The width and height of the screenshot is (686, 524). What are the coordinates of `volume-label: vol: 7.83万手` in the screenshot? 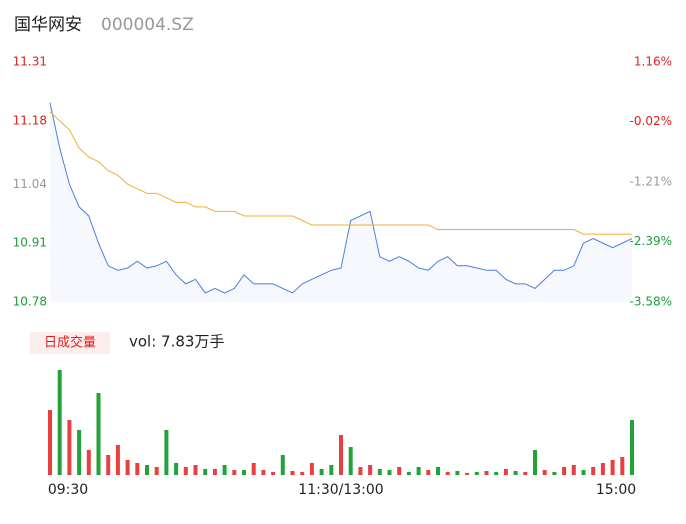 It's located at (176, 342).